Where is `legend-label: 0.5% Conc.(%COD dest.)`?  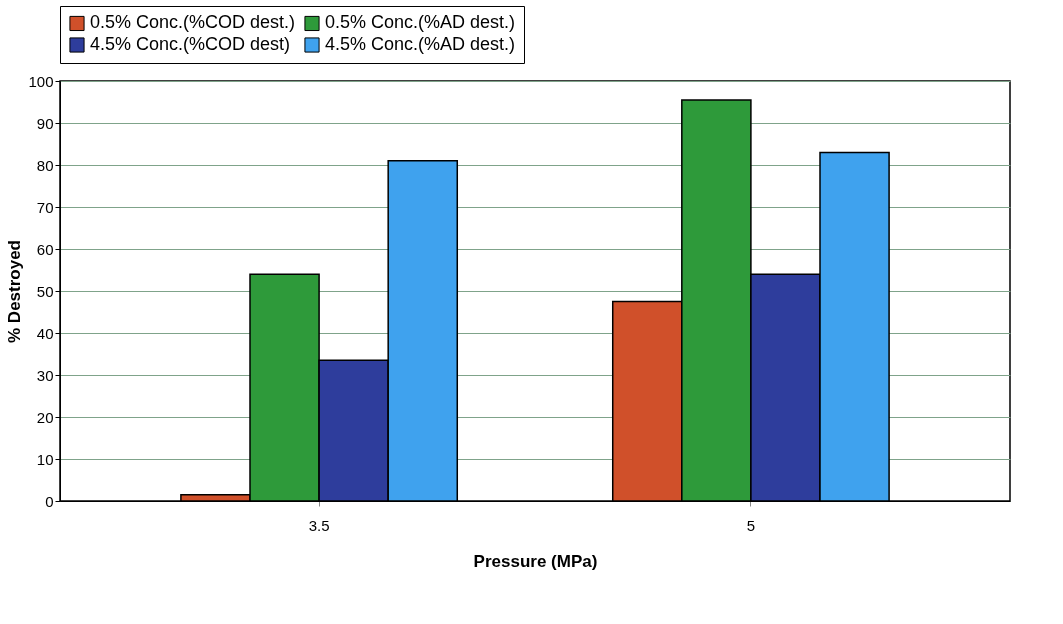
legend-label: 0.5% Conc.(%COD dest.) is located at coordinates (193, 22).